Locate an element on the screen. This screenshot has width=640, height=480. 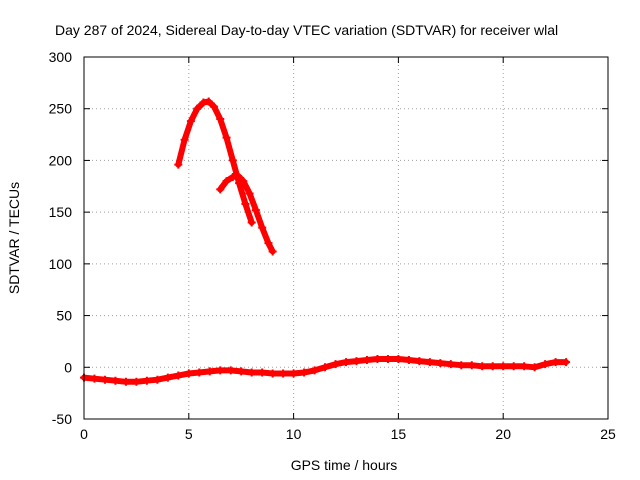
y-tick-label: 200 is located at coordinates (61, 160).